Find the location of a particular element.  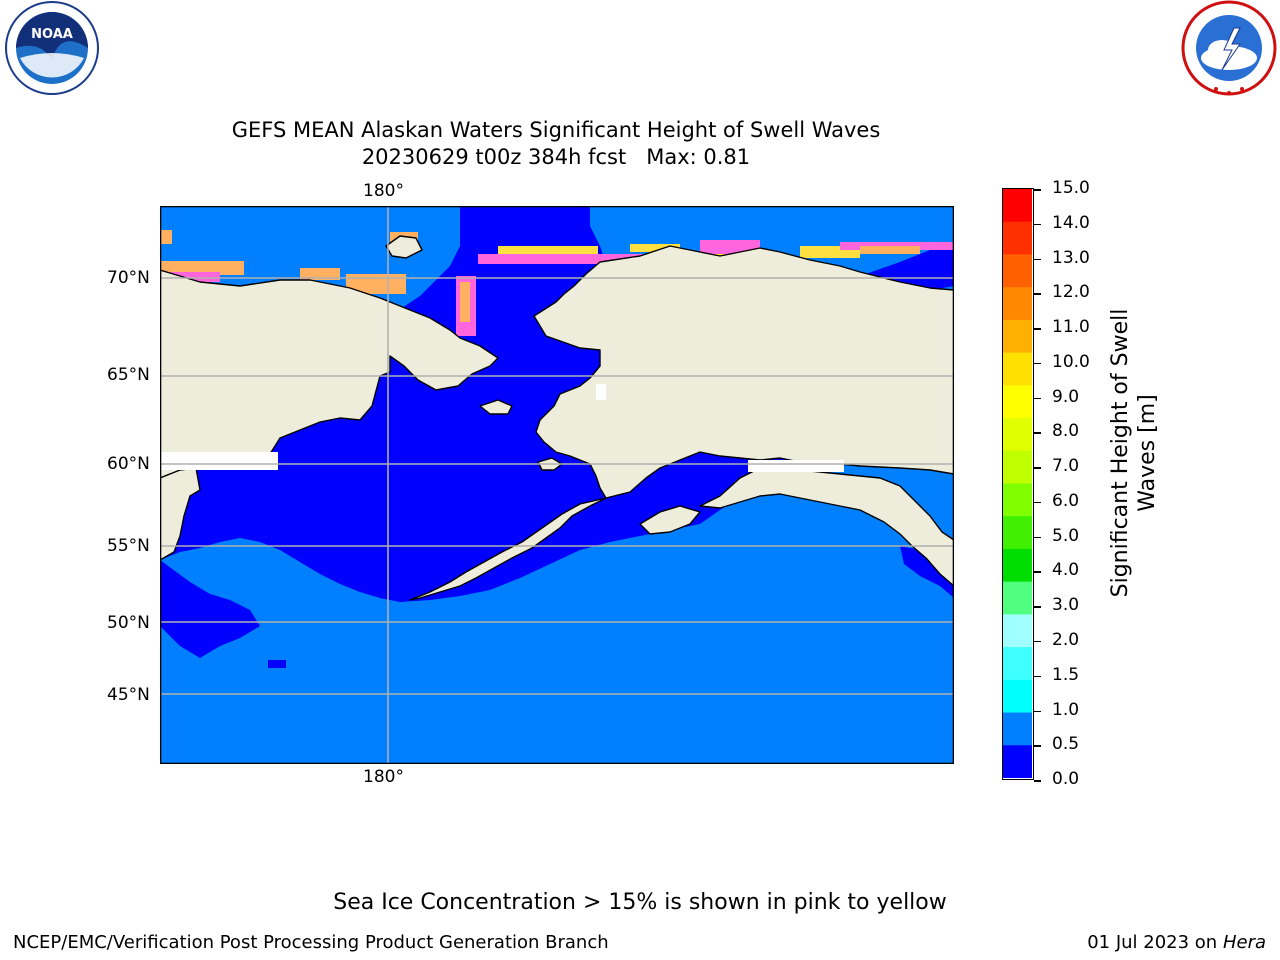

colorbar is located at coordinates (1018, 484).